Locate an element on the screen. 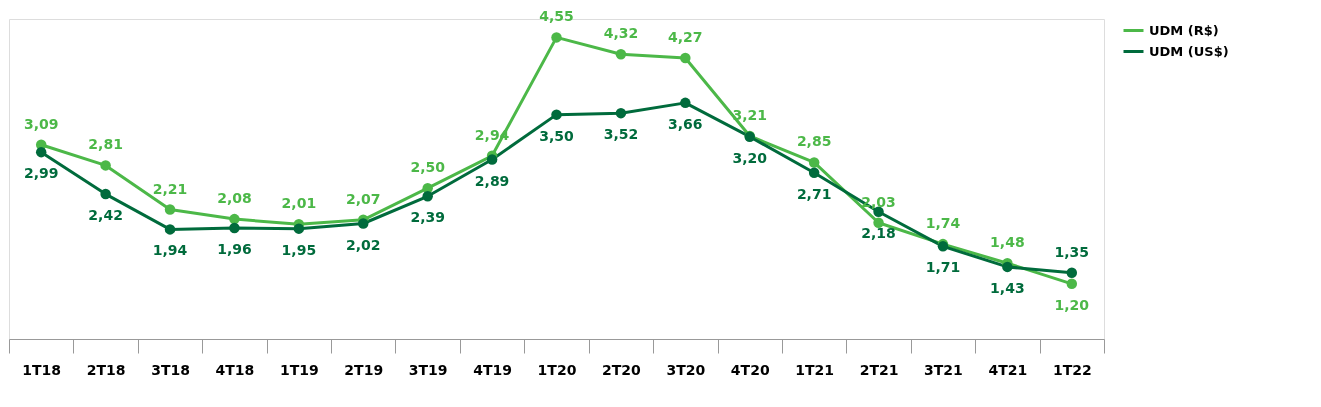  data-label: 1,48 is located at coordinates (1007, 242).